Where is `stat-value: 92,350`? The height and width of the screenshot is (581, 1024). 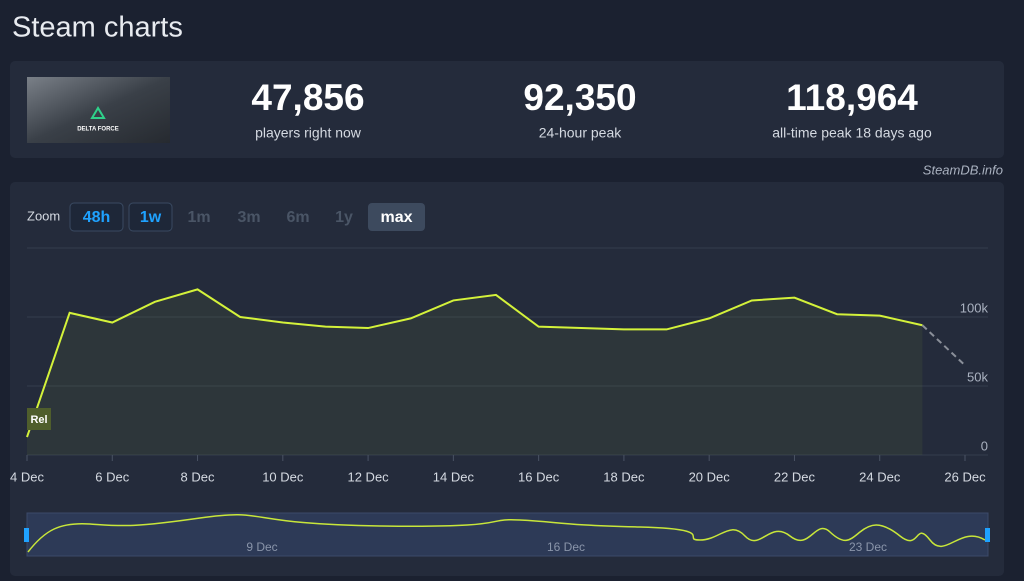
stat-value: 92,350 is located at coordinates (579, 97).